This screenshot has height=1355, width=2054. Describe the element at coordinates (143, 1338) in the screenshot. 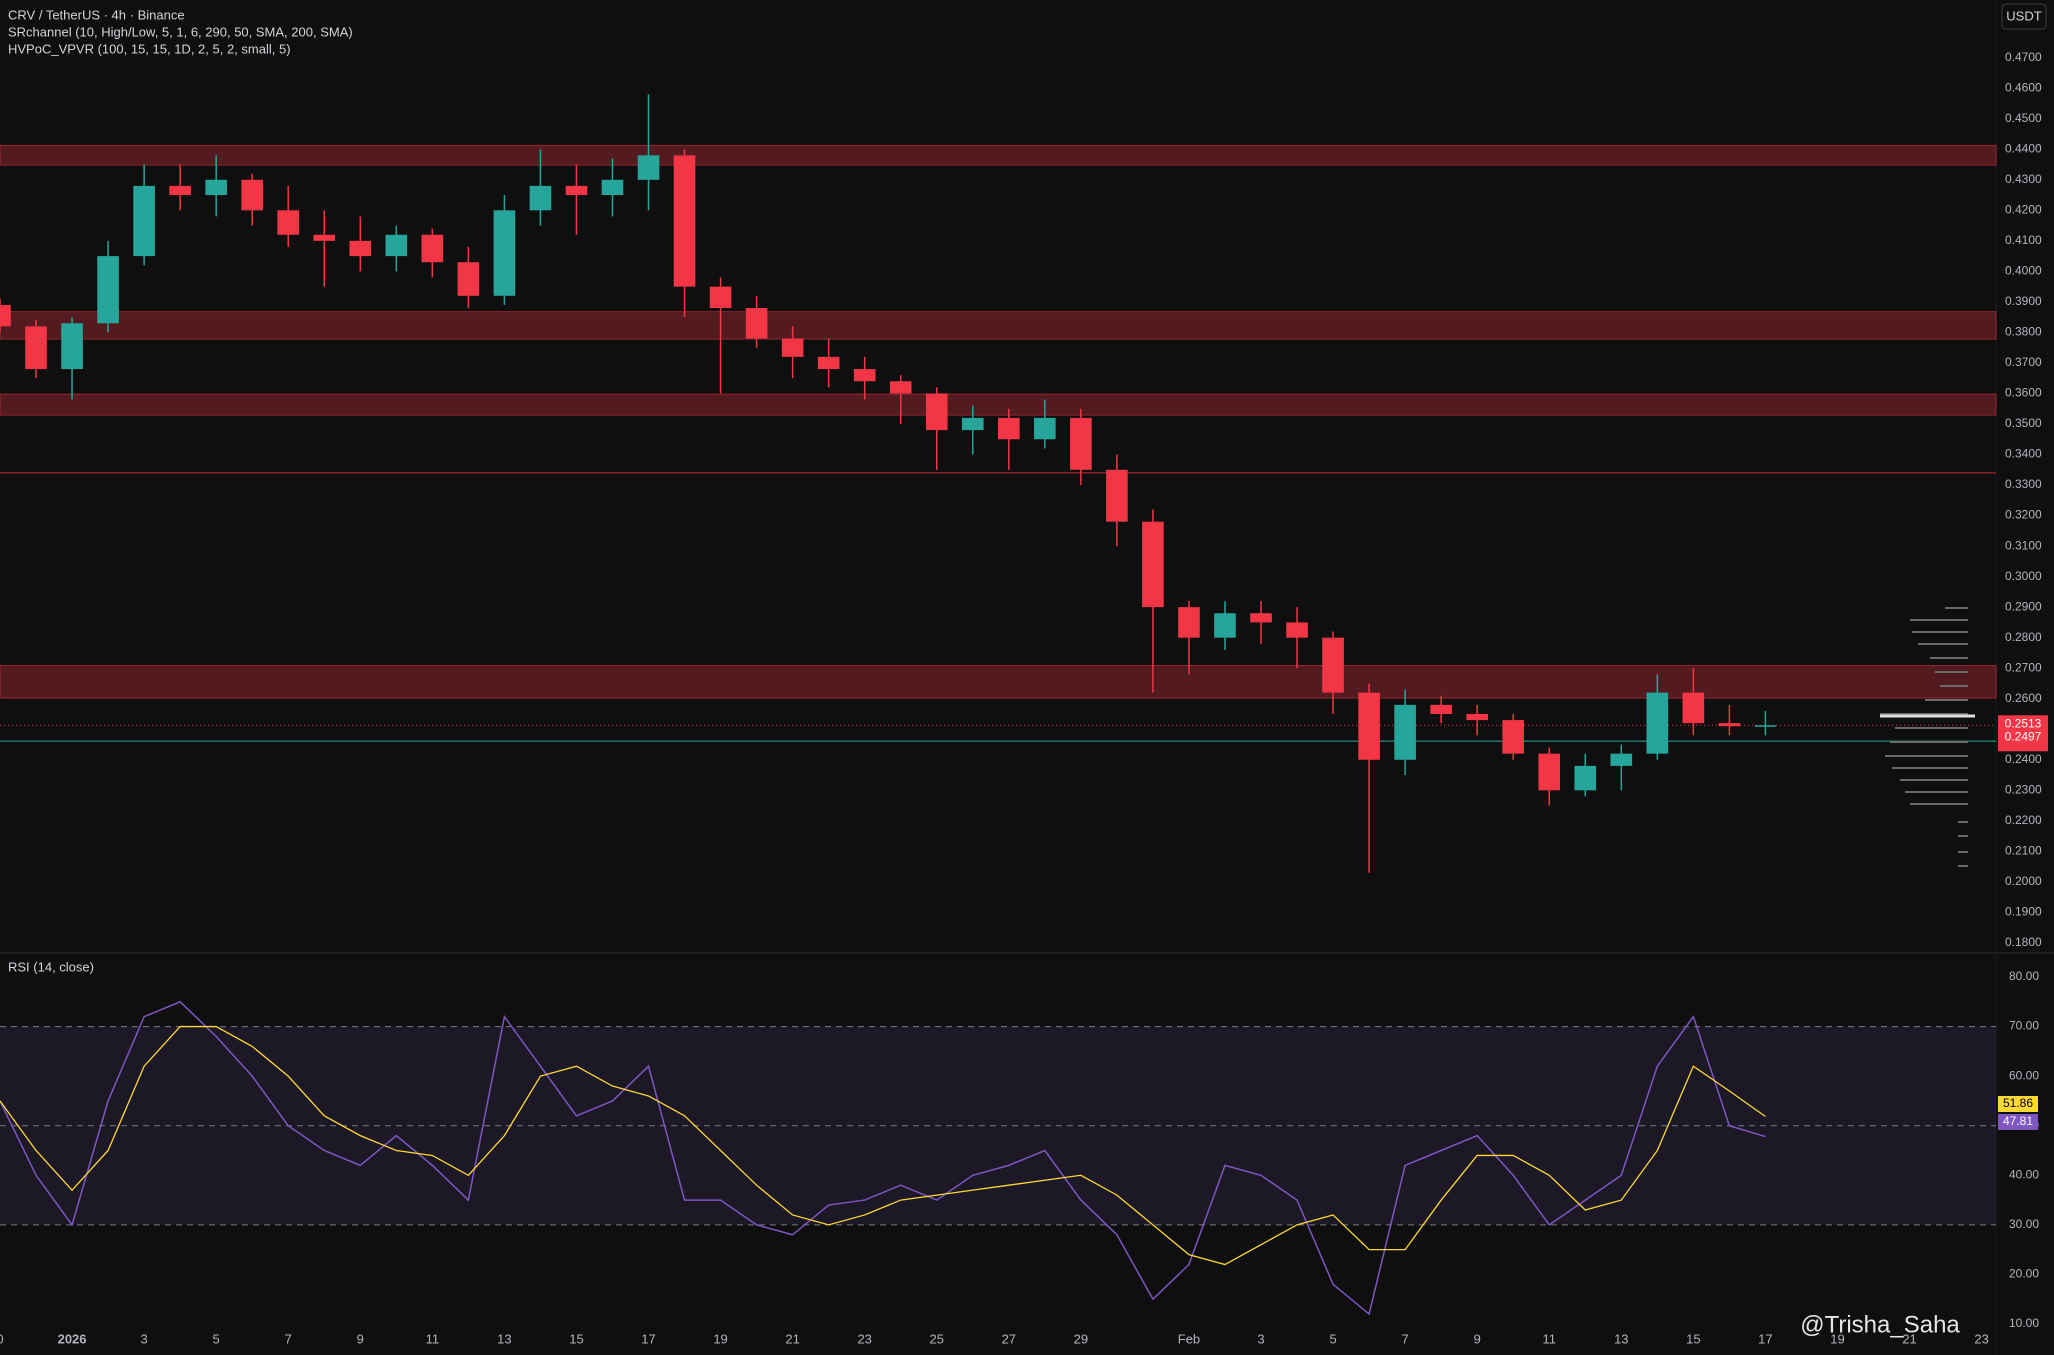

I see `x-tick-label: 3` at that location.